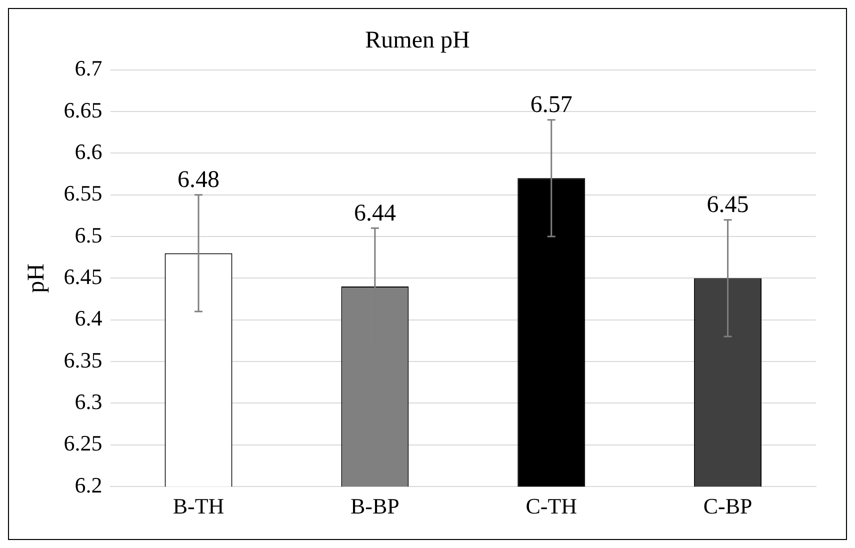 Image resolution: width=855 pixels, height=548 pixels. Describe the element at coordinates (727, 506) in the screenshot. I see `x-tick-label: C-BP` at that location.